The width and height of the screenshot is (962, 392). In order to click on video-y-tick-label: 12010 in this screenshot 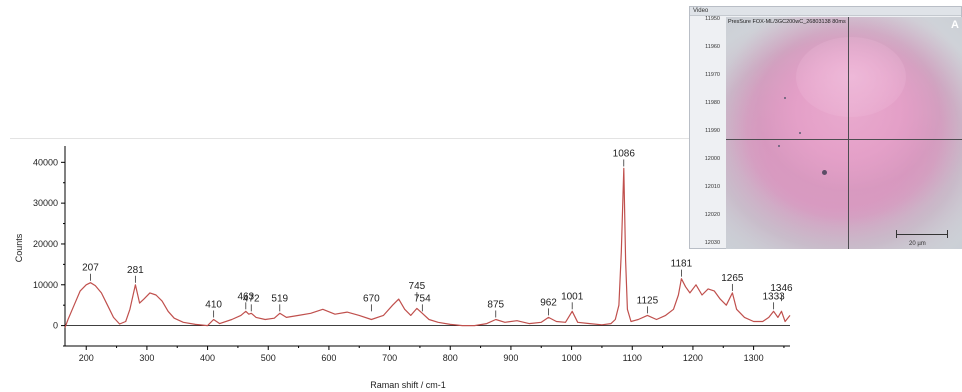, I will do `click(712, 187)`.